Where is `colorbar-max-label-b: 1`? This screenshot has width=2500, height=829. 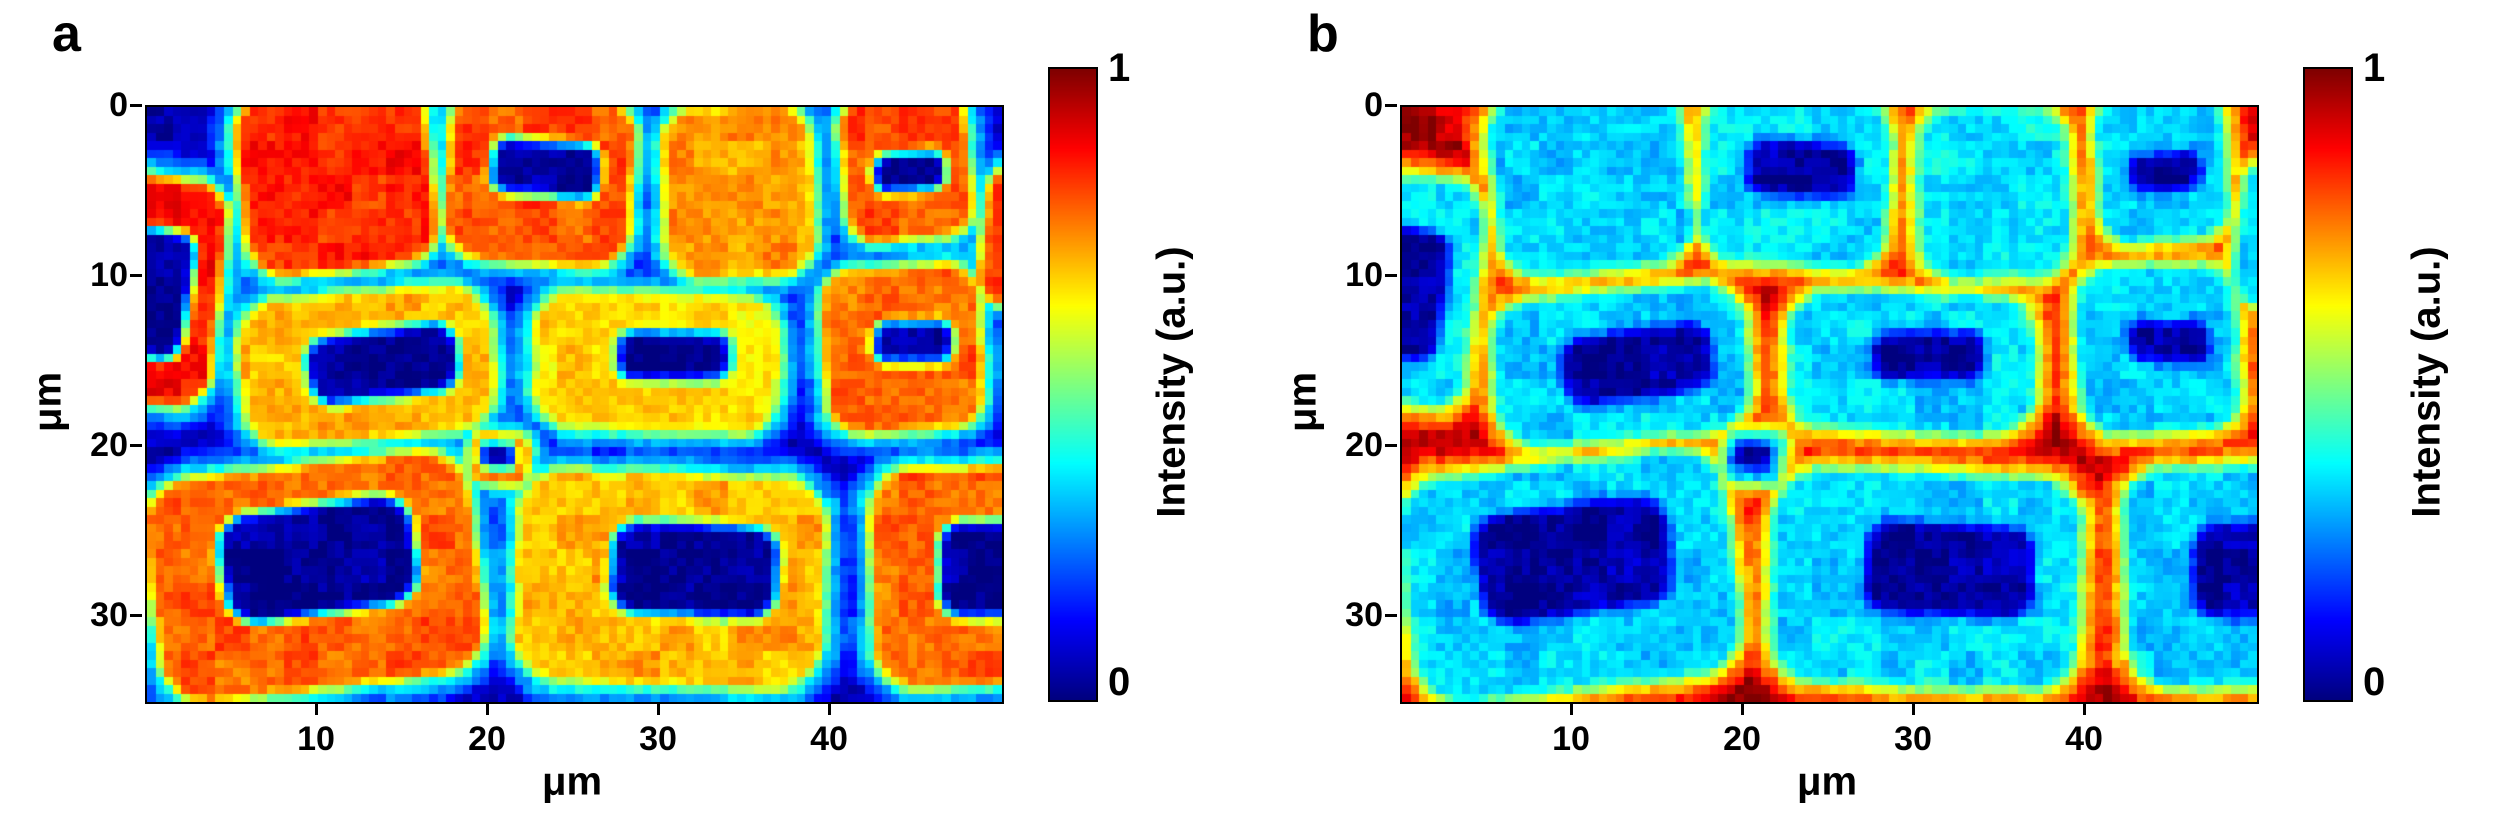
colorbar-max-label-b: 1 is located at coordinates (2374, 68).